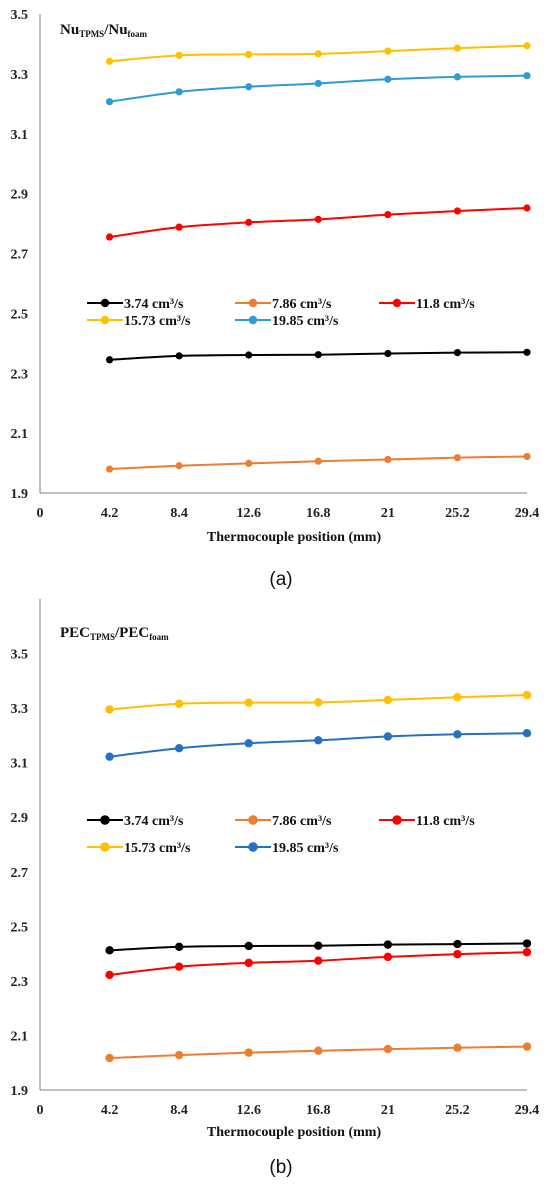  What do you see at coordinates (114, 633) in the screenshot?
I see `chart-title-b: PECTPMS/PECfoam` at bounding box center [114, 633].